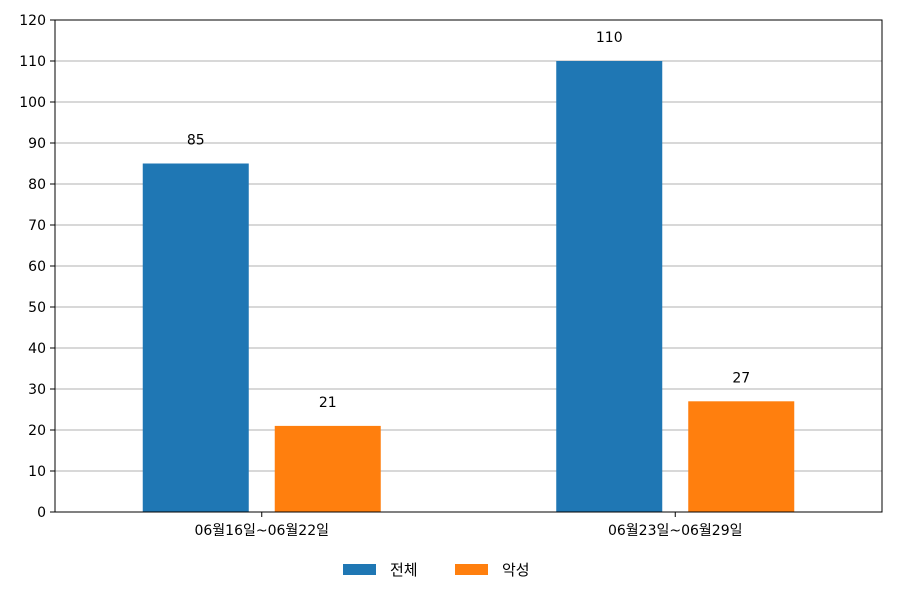 This screenshot has width=900, height=600. What do you see at coordinates (404, 570) in the screenshot?
I see `legend-label: 전체` at bounding box center [404, 570].